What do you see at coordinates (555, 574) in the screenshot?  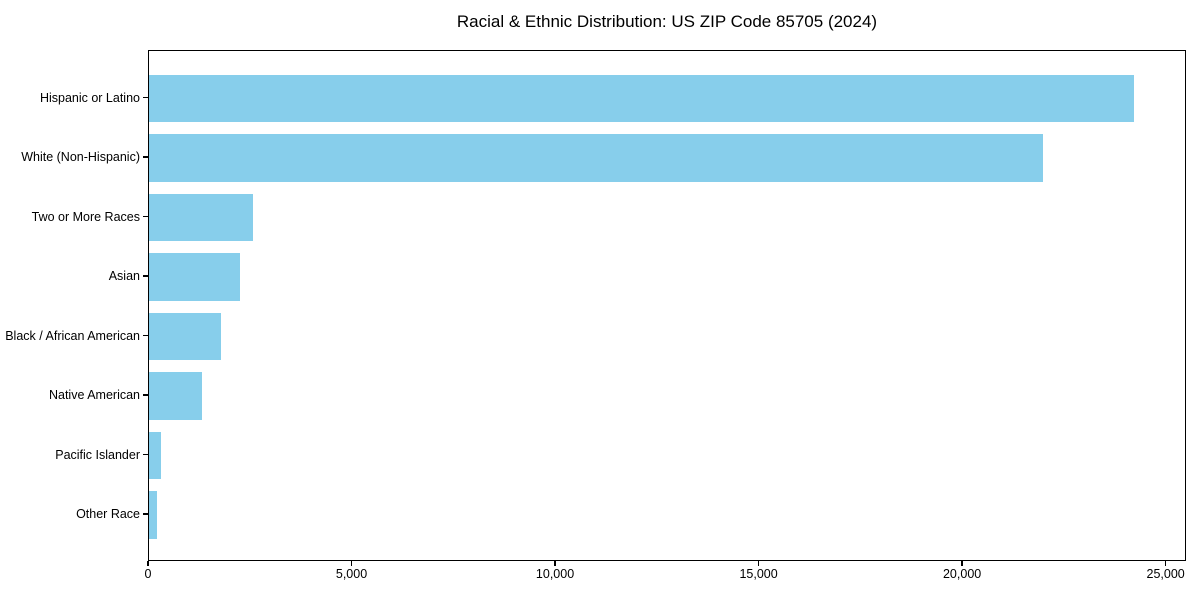 I see `x-tick-label-10000: 10,000` at bounding box center [555, 574].